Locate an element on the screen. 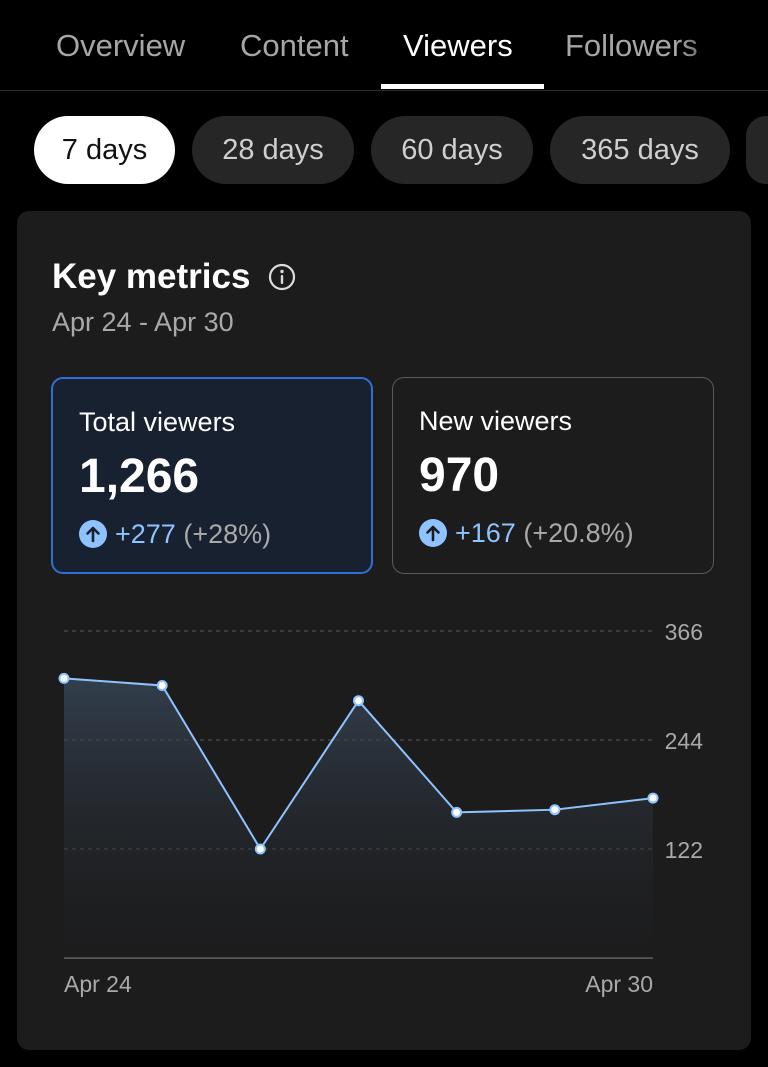  metric-percent: (+20.8%) is located at coordinates (578, 533).